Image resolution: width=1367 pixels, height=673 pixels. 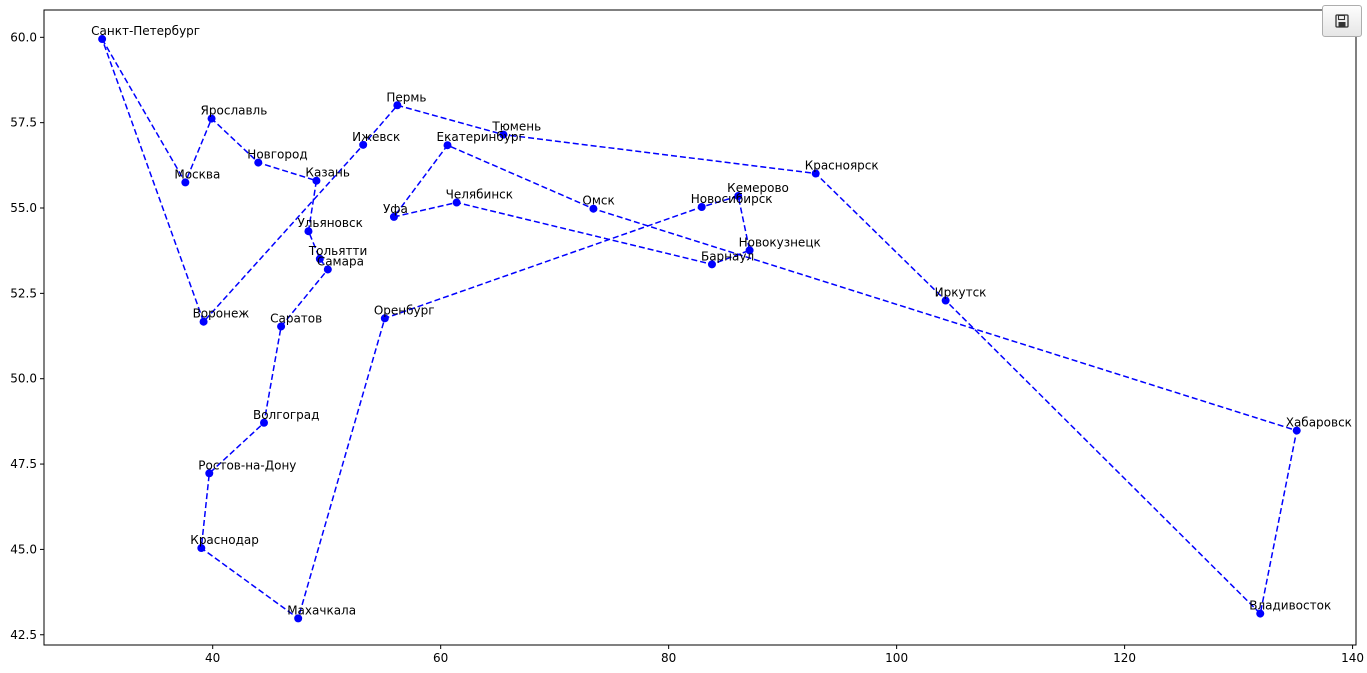 What do you see at coordinates (145, 31) in the screenshot?
I see `city-label: Санкт-Петербург` at bounding box center [145, 31].